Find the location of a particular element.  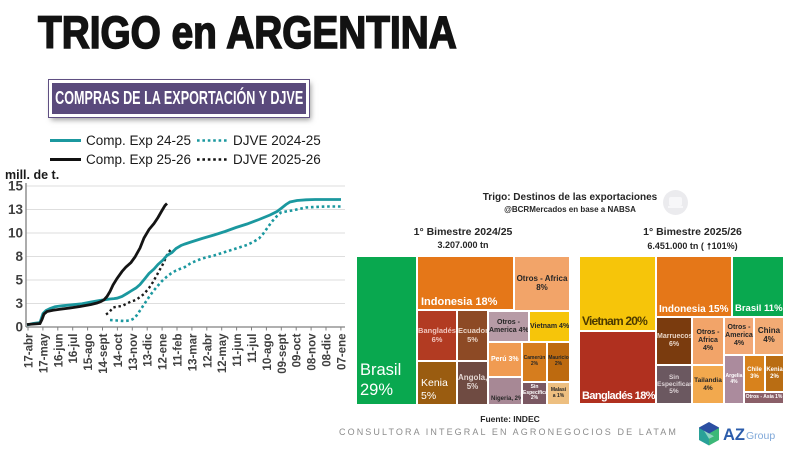

svg-text: 14-sept is located at coordinates (104, 353).